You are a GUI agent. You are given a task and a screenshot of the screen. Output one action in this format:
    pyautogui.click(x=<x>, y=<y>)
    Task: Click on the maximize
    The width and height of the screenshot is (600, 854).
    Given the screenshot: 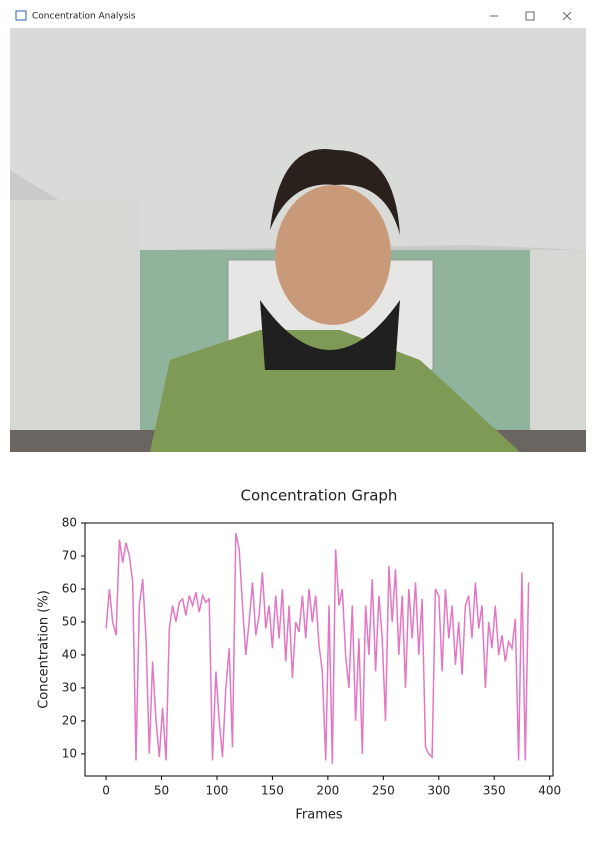 What is the action you would take?
    pyautogui.click(x=530, y=16)
    